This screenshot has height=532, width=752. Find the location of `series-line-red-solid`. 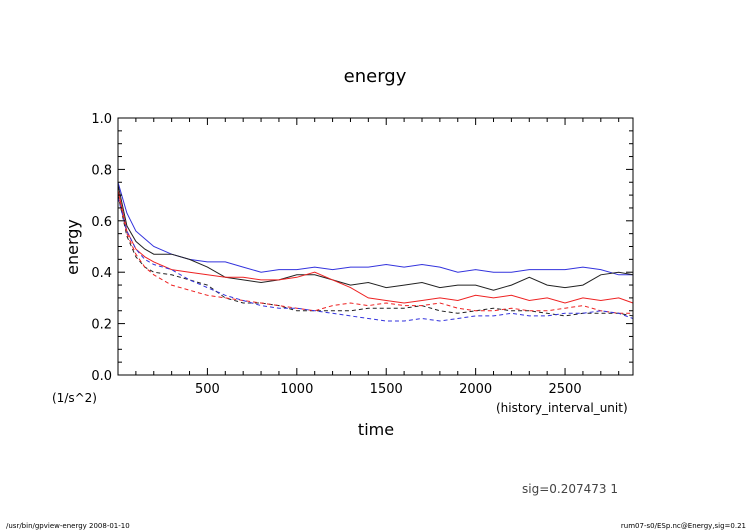

series-line-red-solid is located at coordinates (375, 246).